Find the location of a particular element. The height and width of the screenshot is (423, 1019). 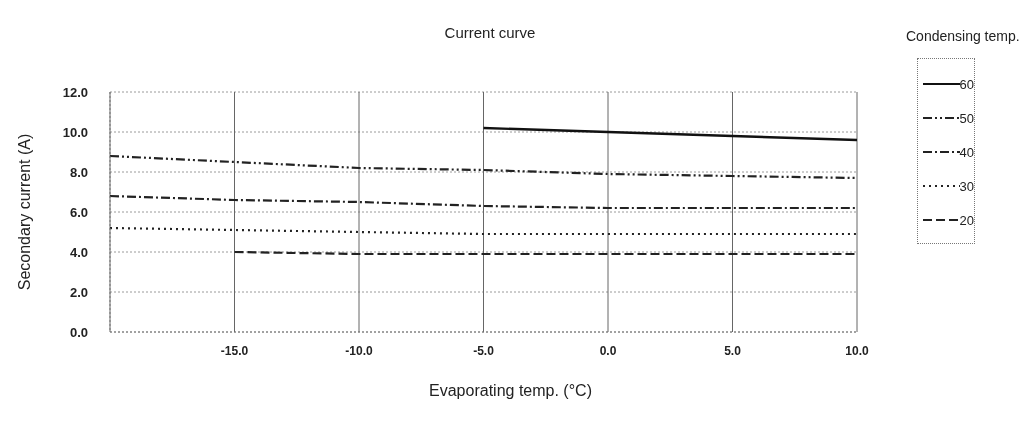

x-tick-label: -15.0 is located at coordinates (234, 350).